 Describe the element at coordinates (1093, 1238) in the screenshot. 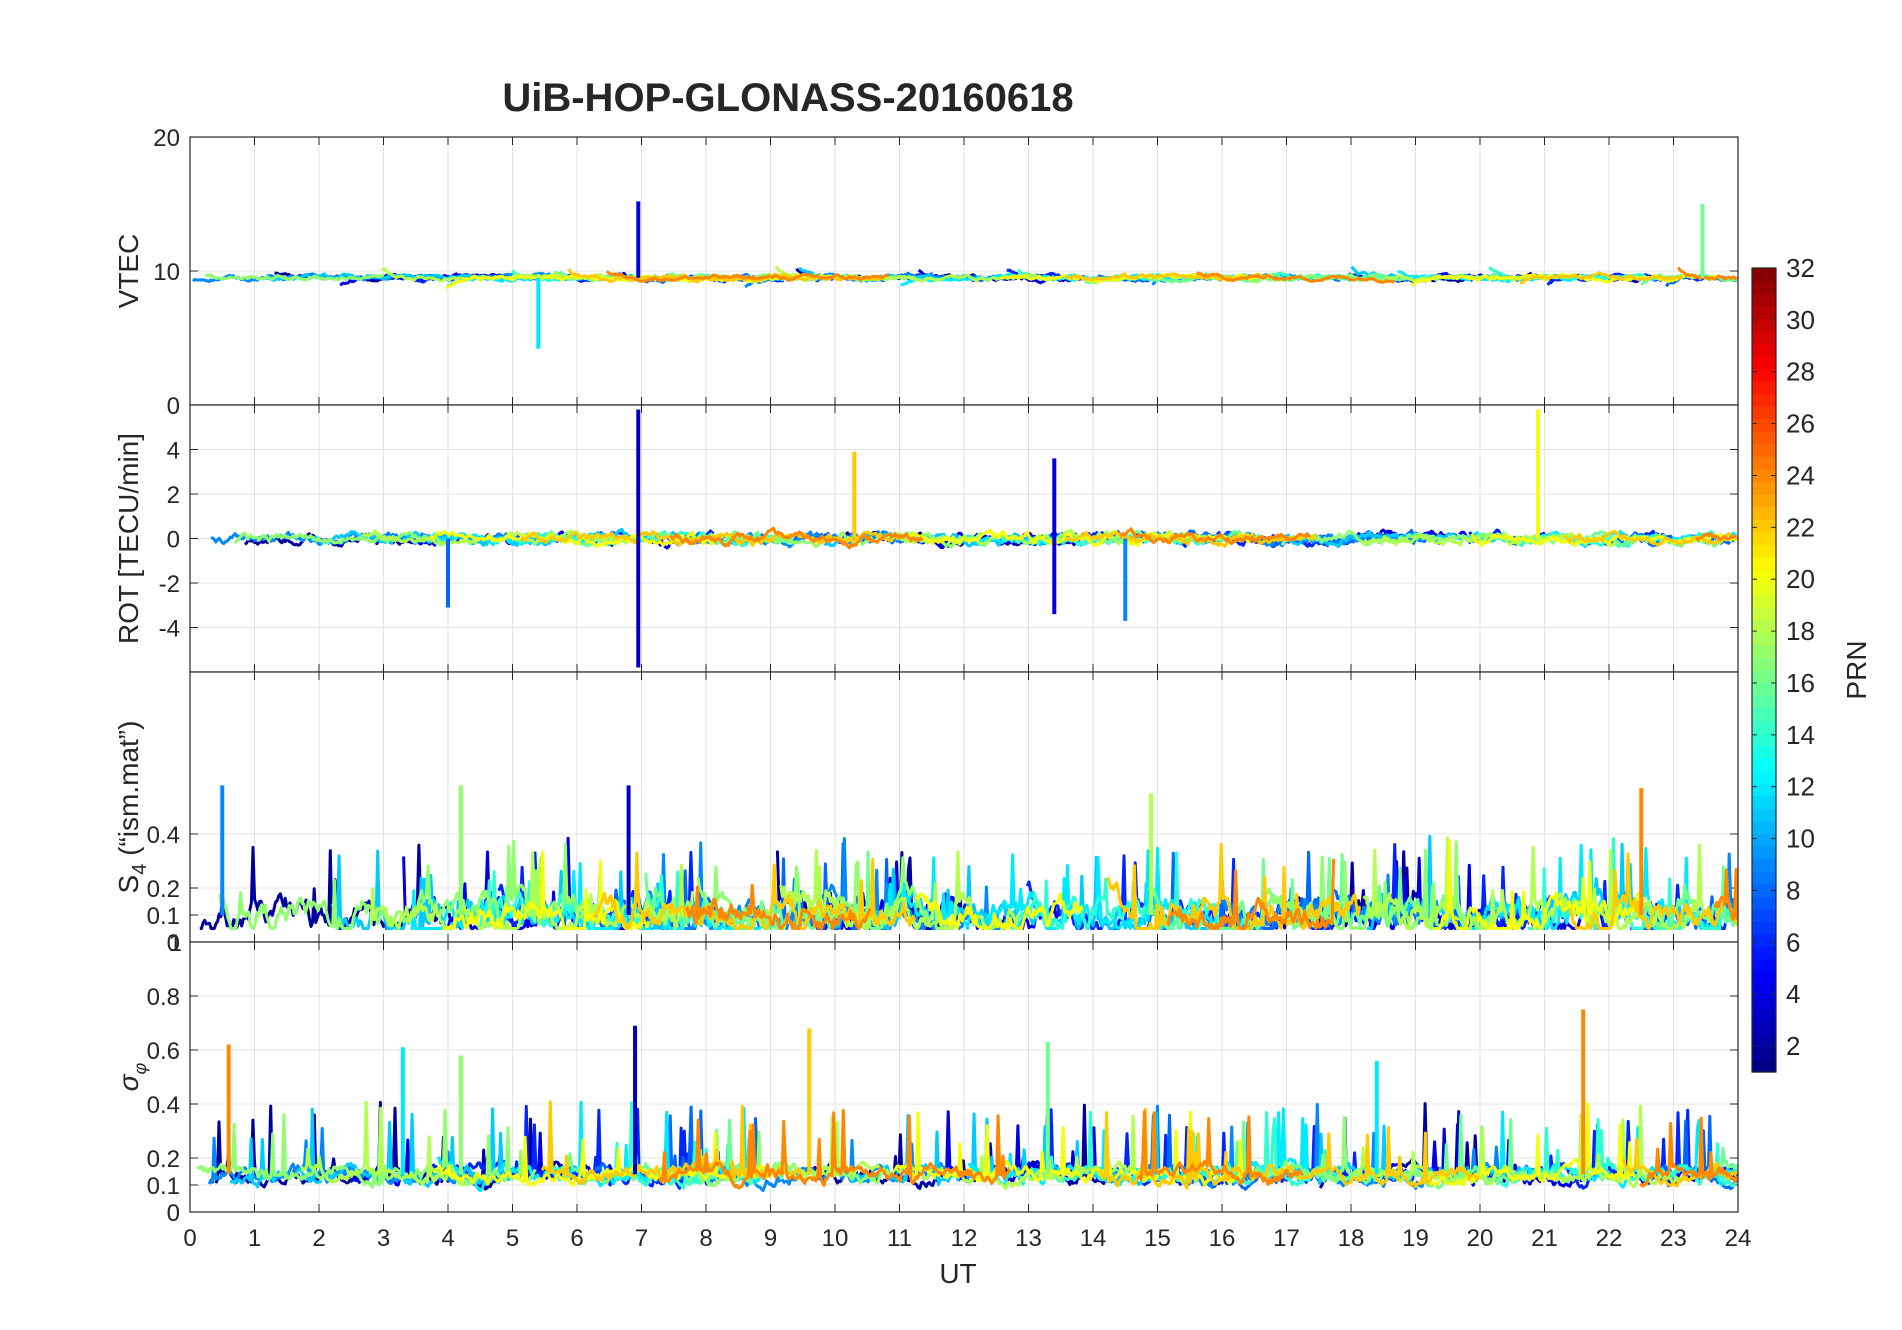

I see `x-tick-label: 14` at that location.